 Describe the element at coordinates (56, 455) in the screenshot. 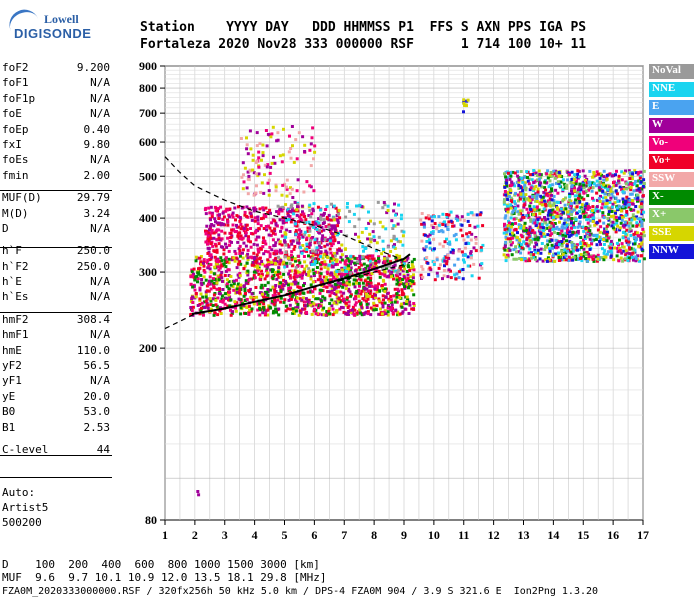

I see `param-separator` at that location.